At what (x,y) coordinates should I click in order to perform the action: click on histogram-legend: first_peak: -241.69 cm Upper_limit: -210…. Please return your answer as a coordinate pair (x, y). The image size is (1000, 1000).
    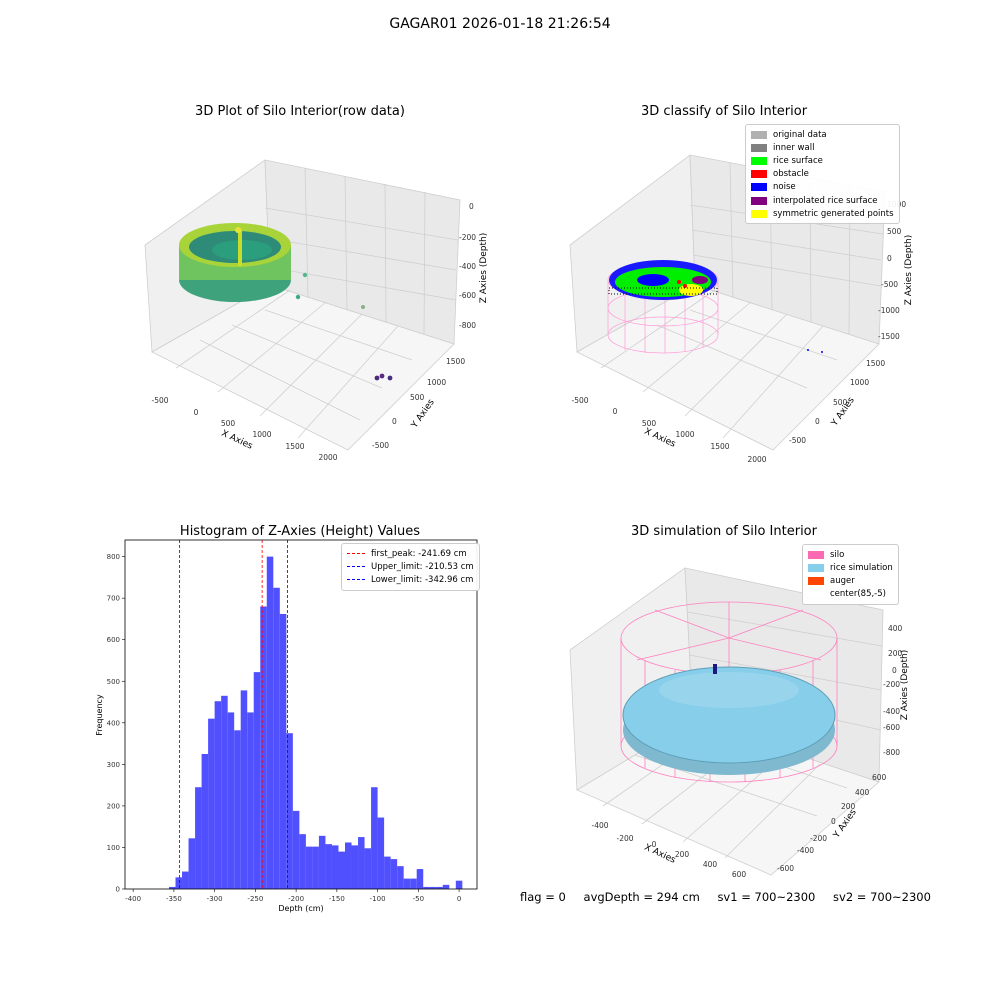
    Looking at the image, I should click on (410, 567).